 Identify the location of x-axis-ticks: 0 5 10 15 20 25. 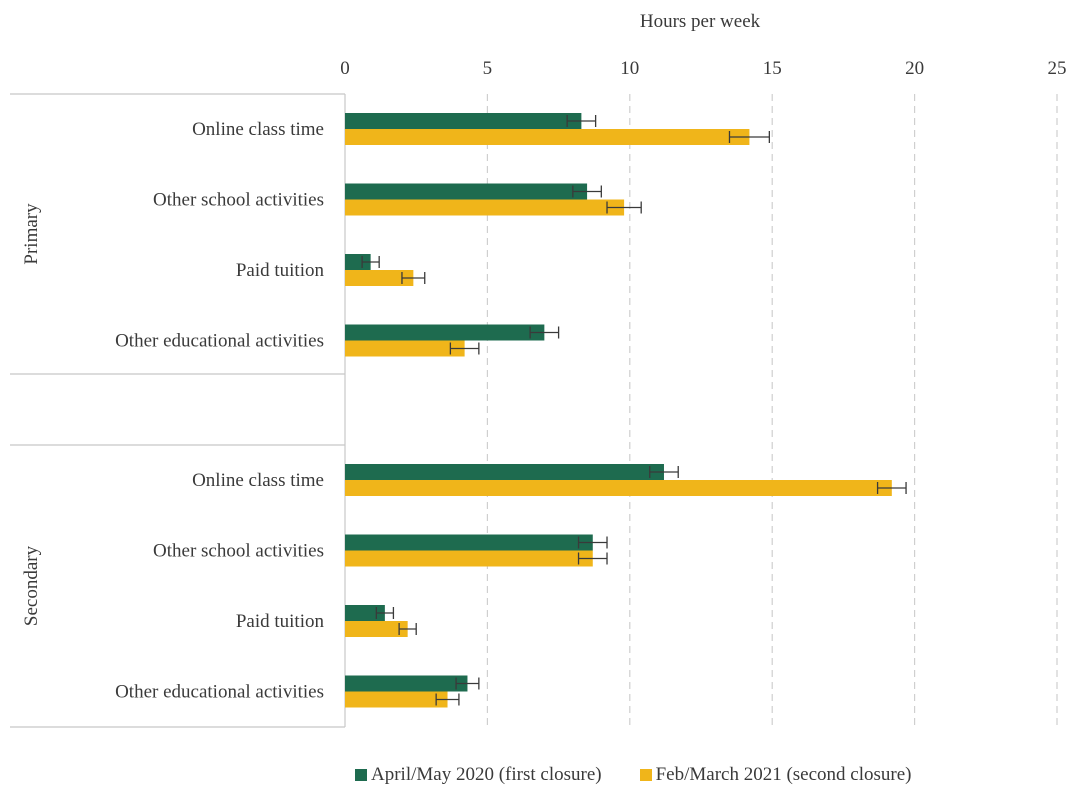
(703, 68).